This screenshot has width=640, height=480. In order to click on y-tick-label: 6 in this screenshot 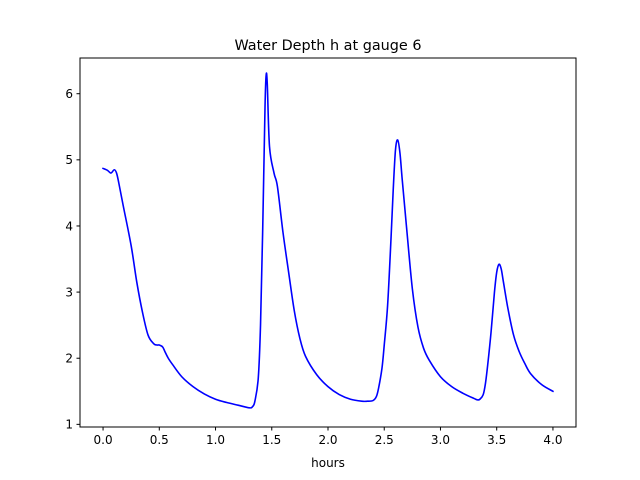, I will do `click(69, 94)`.